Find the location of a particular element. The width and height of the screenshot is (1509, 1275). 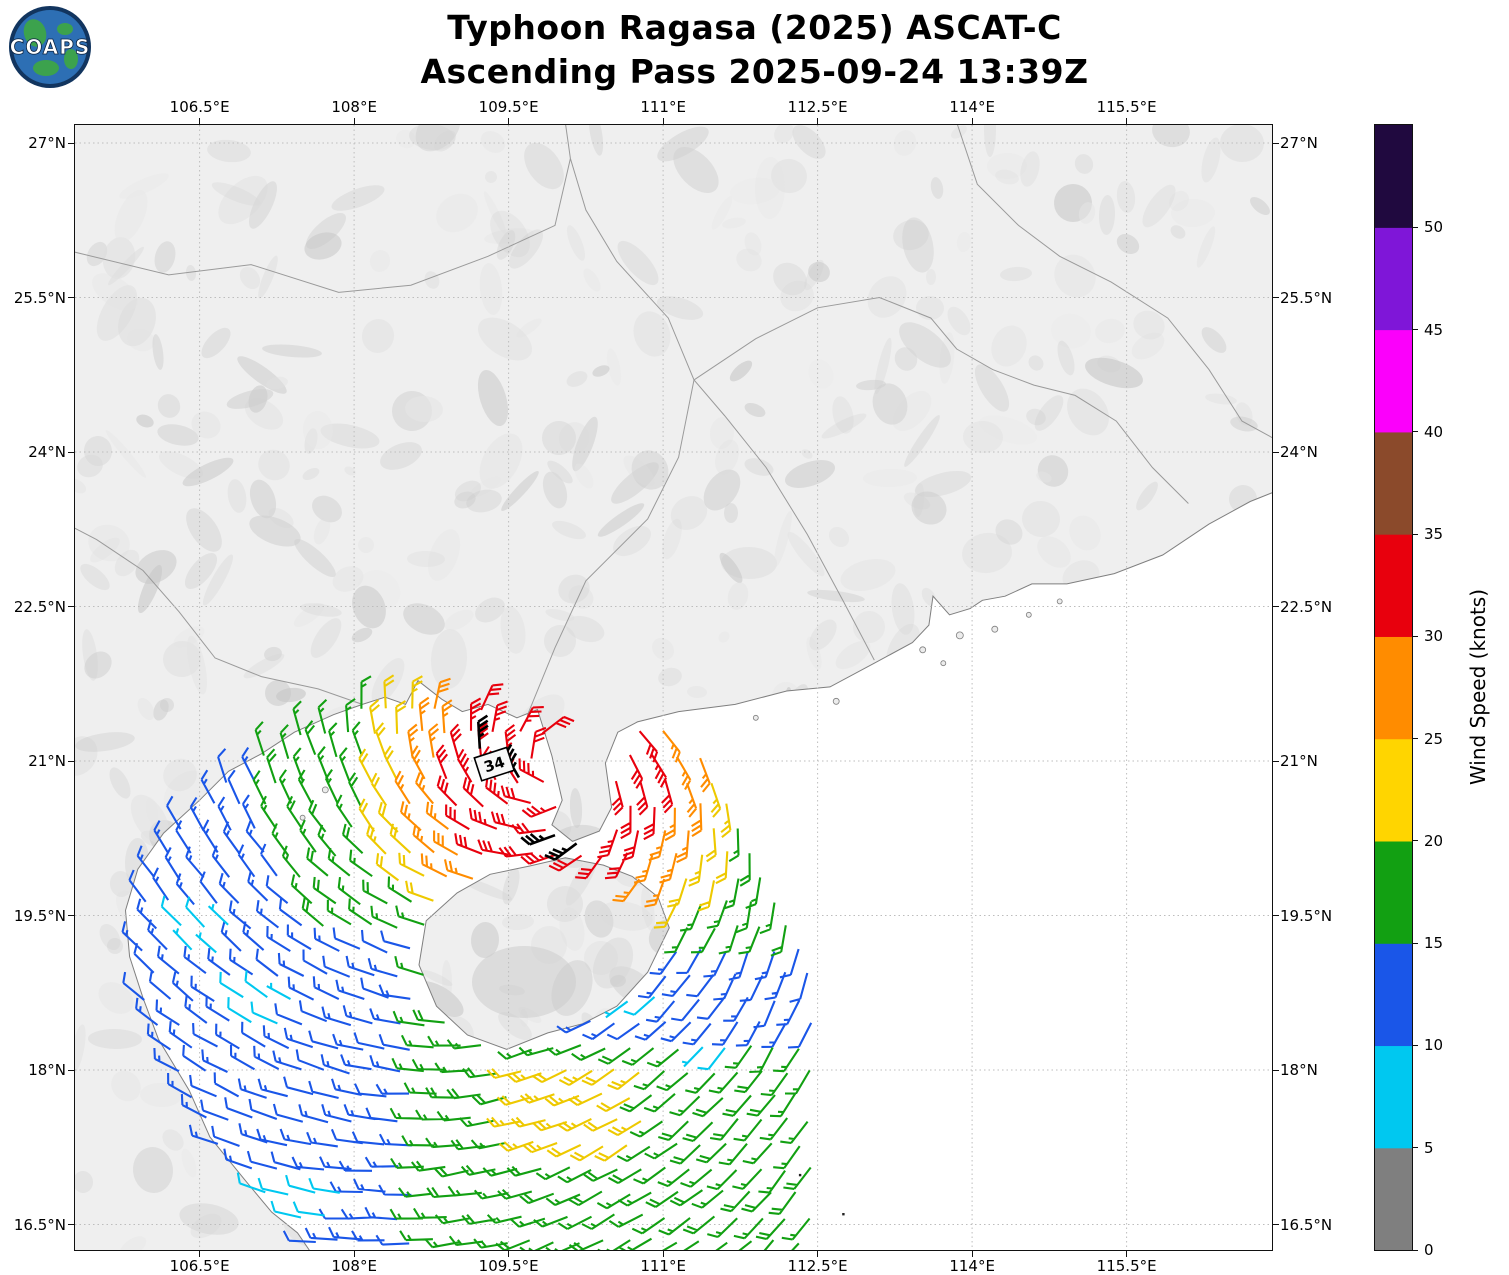

x-tick-label-bottom: 114°E is located at coordinates (972, 1266).